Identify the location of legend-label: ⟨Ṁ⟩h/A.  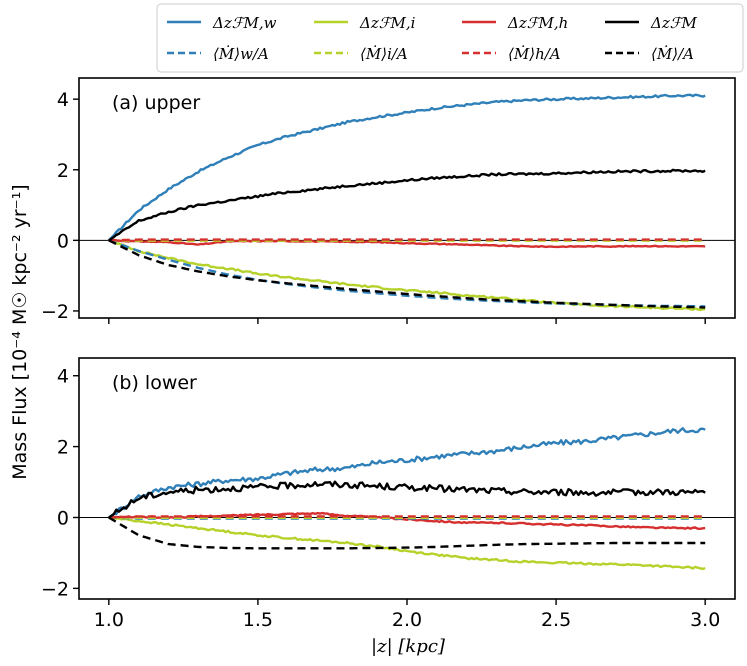
(534, 54).